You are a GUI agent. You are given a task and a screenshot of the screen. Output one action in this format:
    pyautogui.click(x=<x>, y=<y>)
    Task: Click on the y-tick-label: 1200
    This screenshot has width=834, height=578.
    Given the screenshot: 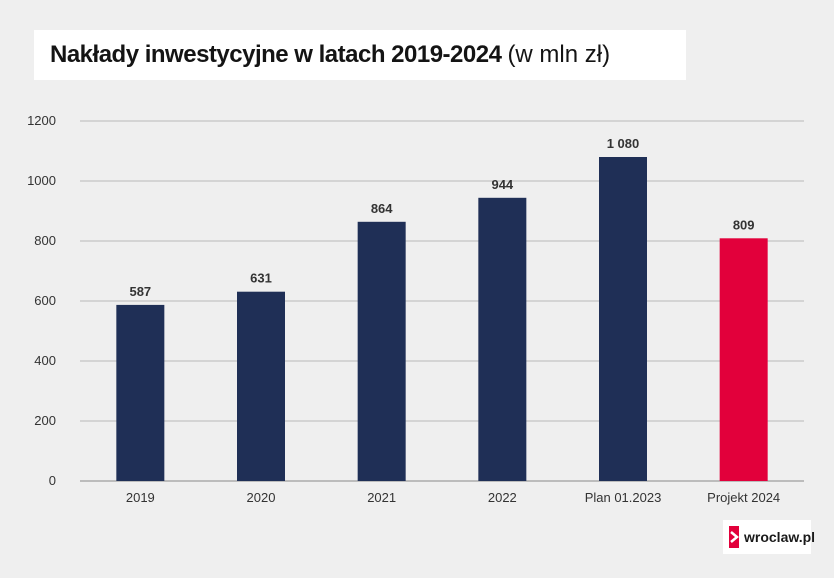 What is the action you would take?
    pyautogui.click(x=41, y=120)
    